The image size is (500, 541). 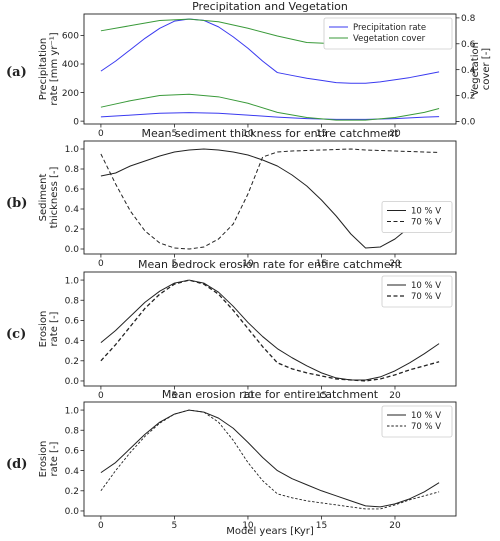 I want to click on y-right-tick-label: 0.0, so click(x=468, y=123).